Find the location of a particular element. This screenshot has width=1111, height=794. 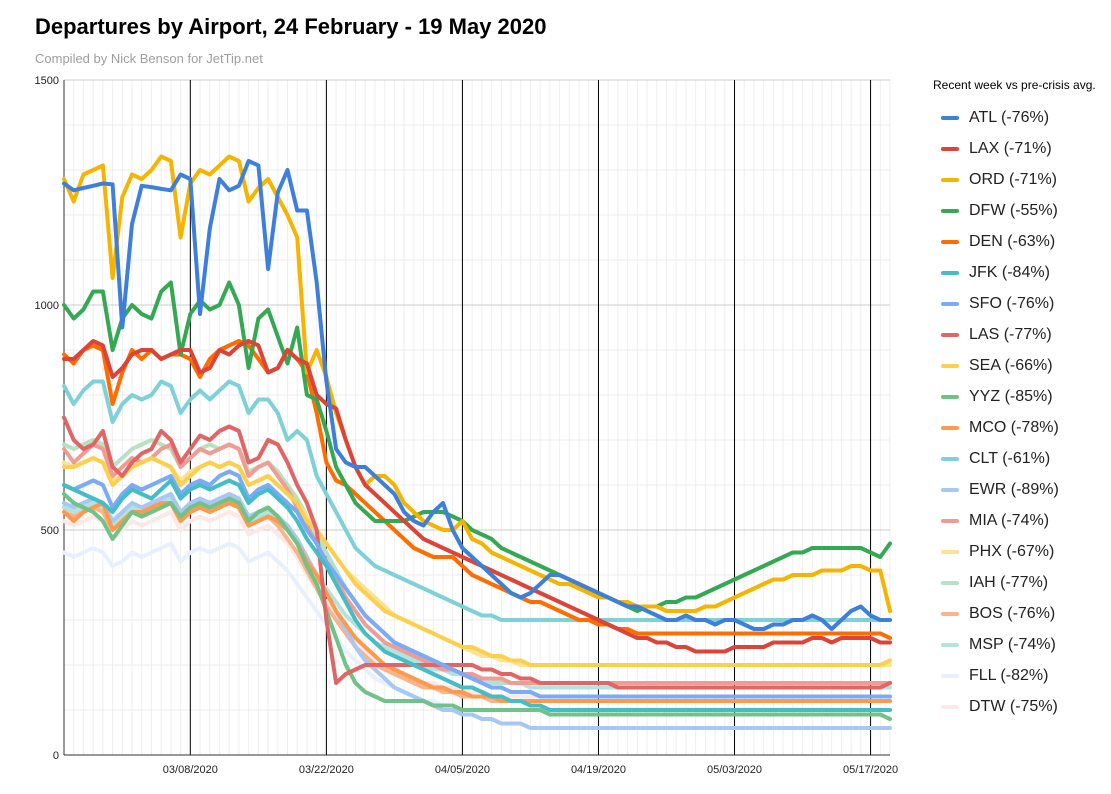

legend-label: DEN (-63%) is located at coordinates (1012, 241).